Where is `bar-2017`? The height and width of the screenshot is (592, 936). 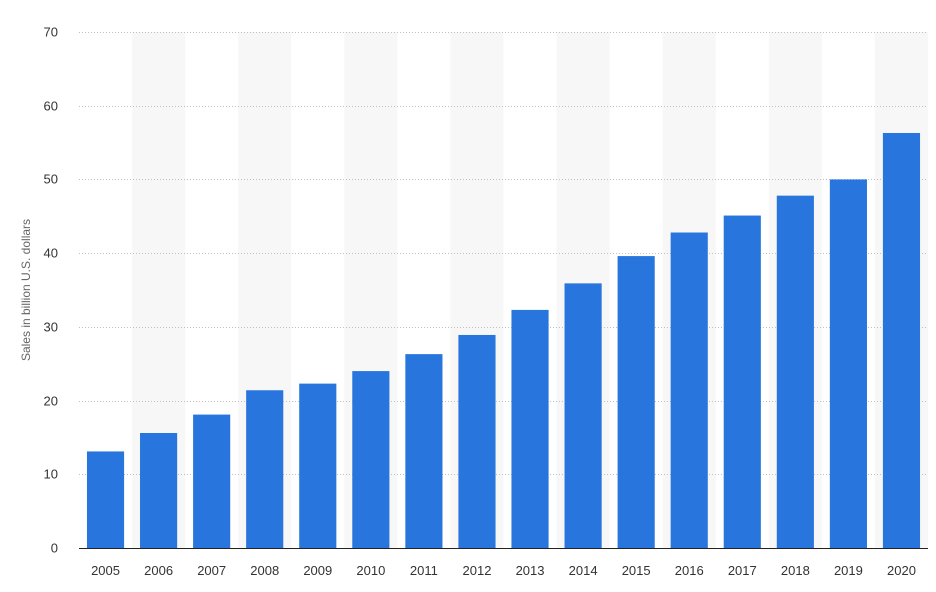 bar-2017 is located at coordinates (742, 381).